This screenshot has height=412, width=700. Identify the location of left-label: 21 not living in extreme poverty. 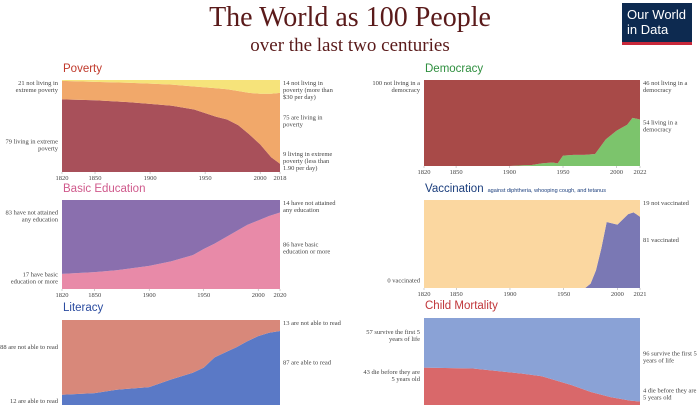
(36, 87).